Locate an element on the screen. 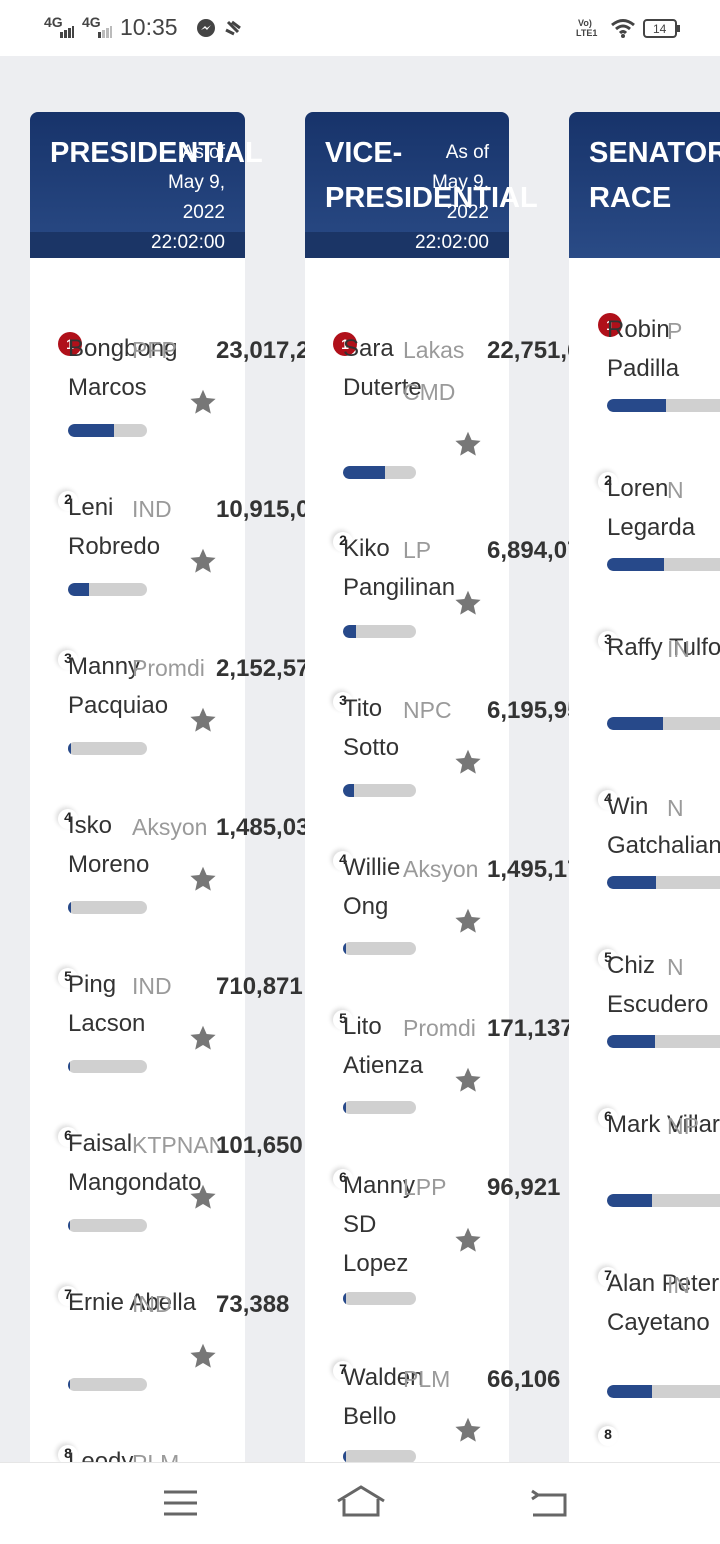  candidate-name: Lito Atienza is located at coordinates (383, 1046).